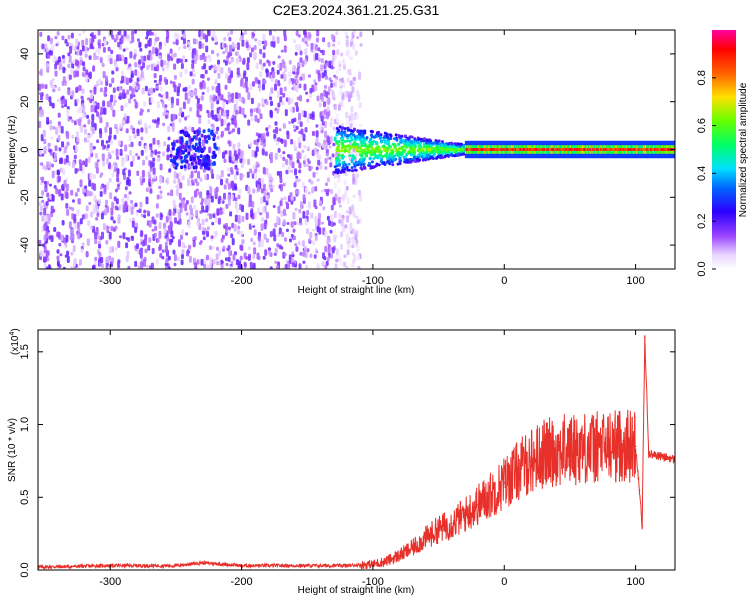 The image size is (750, 600). What do you see at coordinates (425, 538) in the screenshot?
I see `snr-point` at bounding box center [425, 538].